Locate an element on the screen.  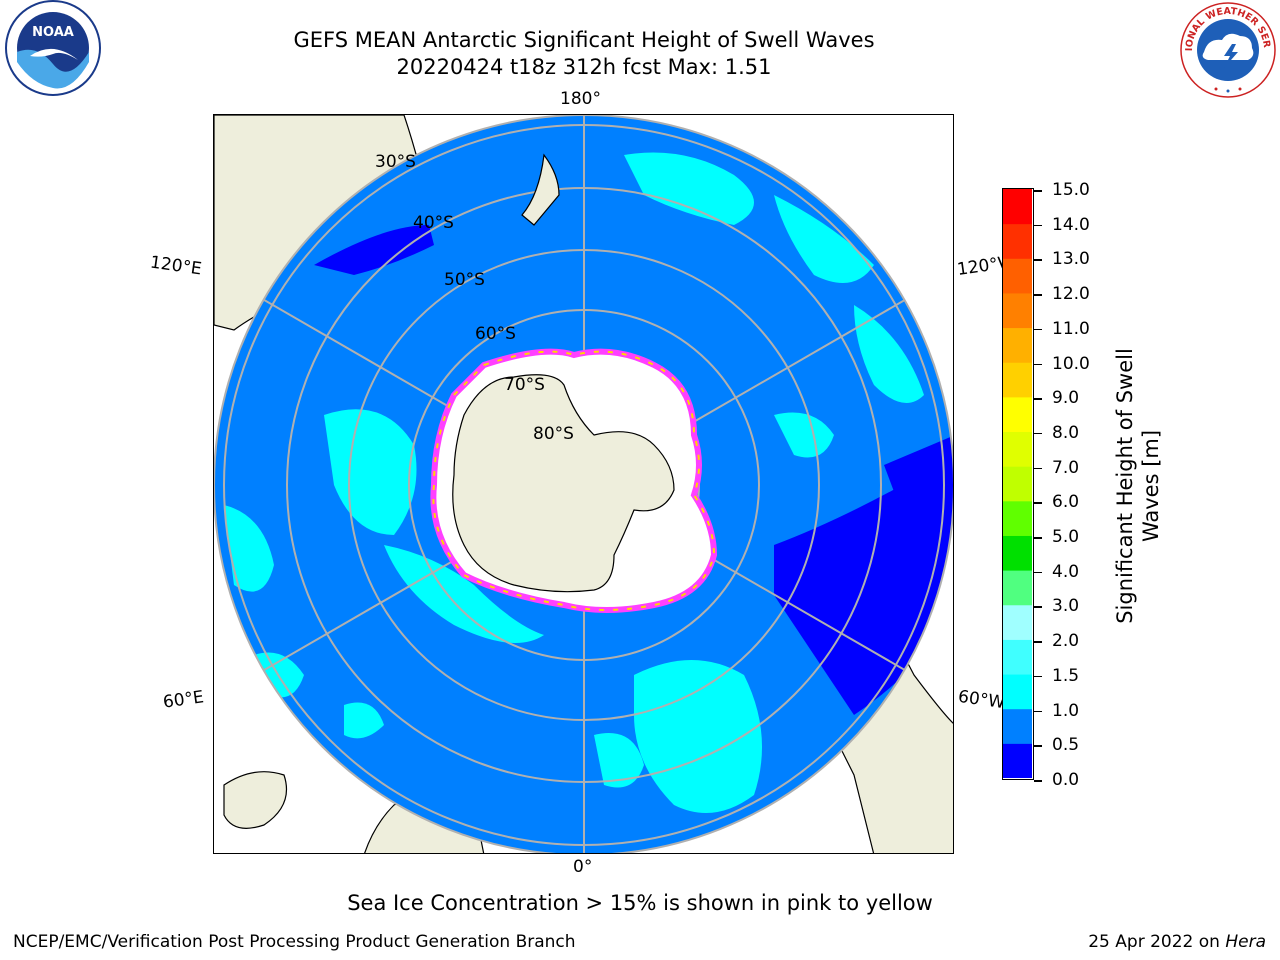
footer-right: 25 Apr 2022 on Hera is located at coordinates (1177, 942).